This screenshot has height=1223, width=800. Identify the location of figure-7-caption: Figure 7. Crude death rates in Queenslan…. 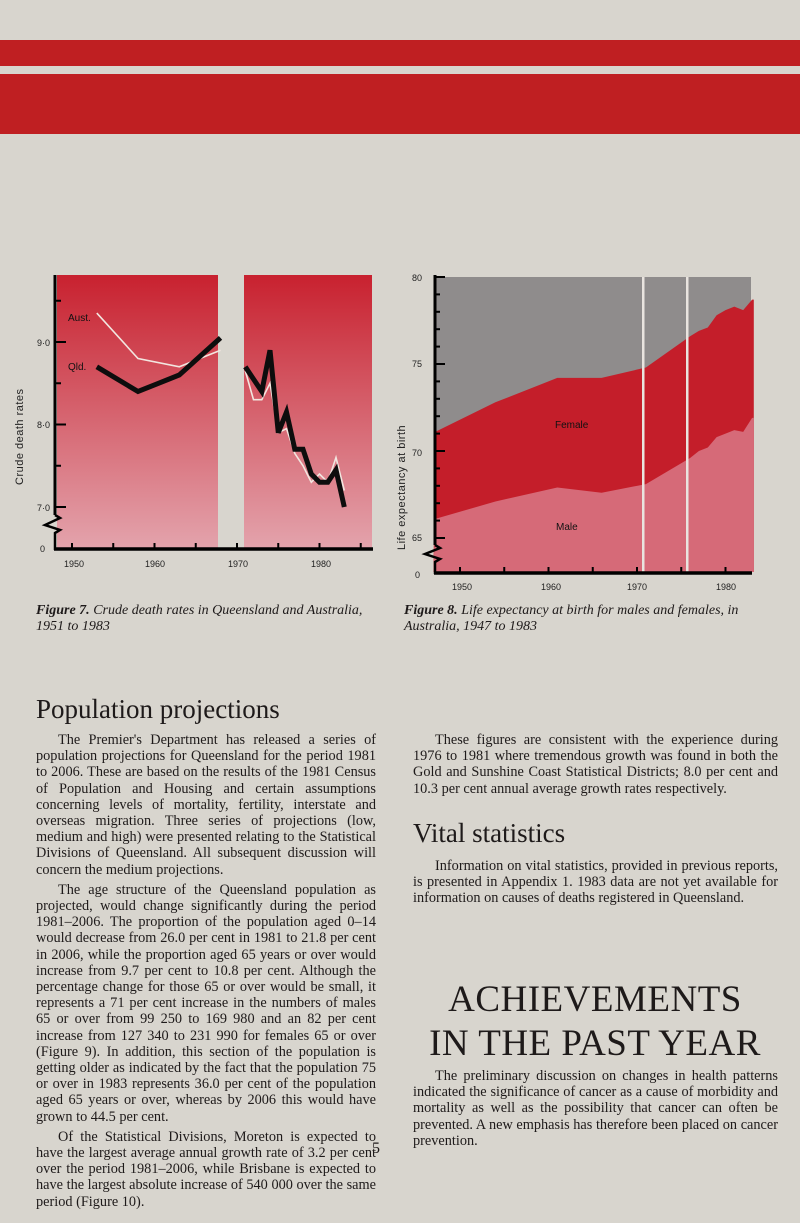
(208, 619).